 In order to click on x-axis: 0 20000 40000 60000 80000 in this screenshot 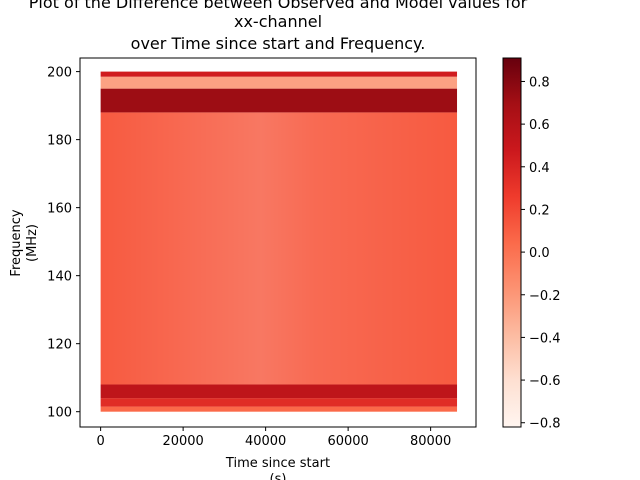, I will do `click(273, 438)`.